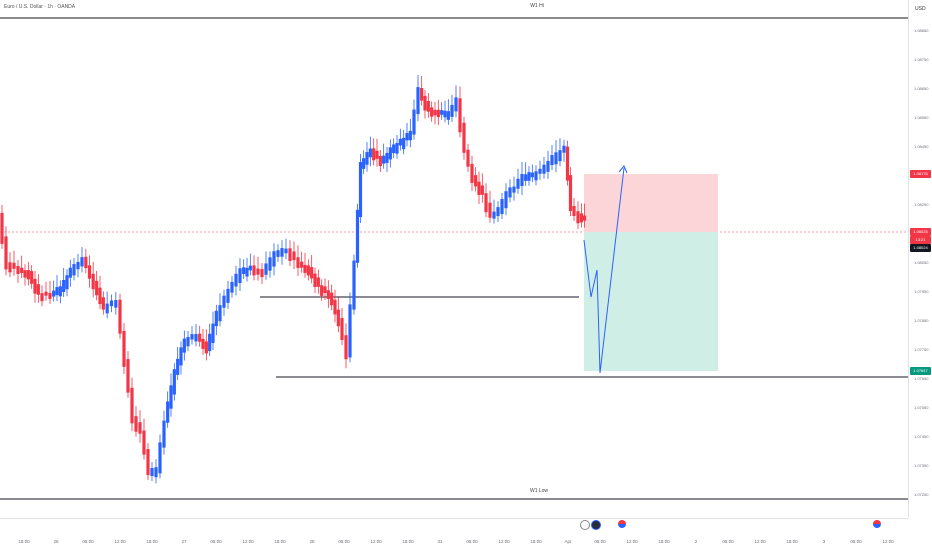 Image resolution: width=932 pixels, height=551 pixels. I want to click on price-tick: 1.07950, so click(921, 291).